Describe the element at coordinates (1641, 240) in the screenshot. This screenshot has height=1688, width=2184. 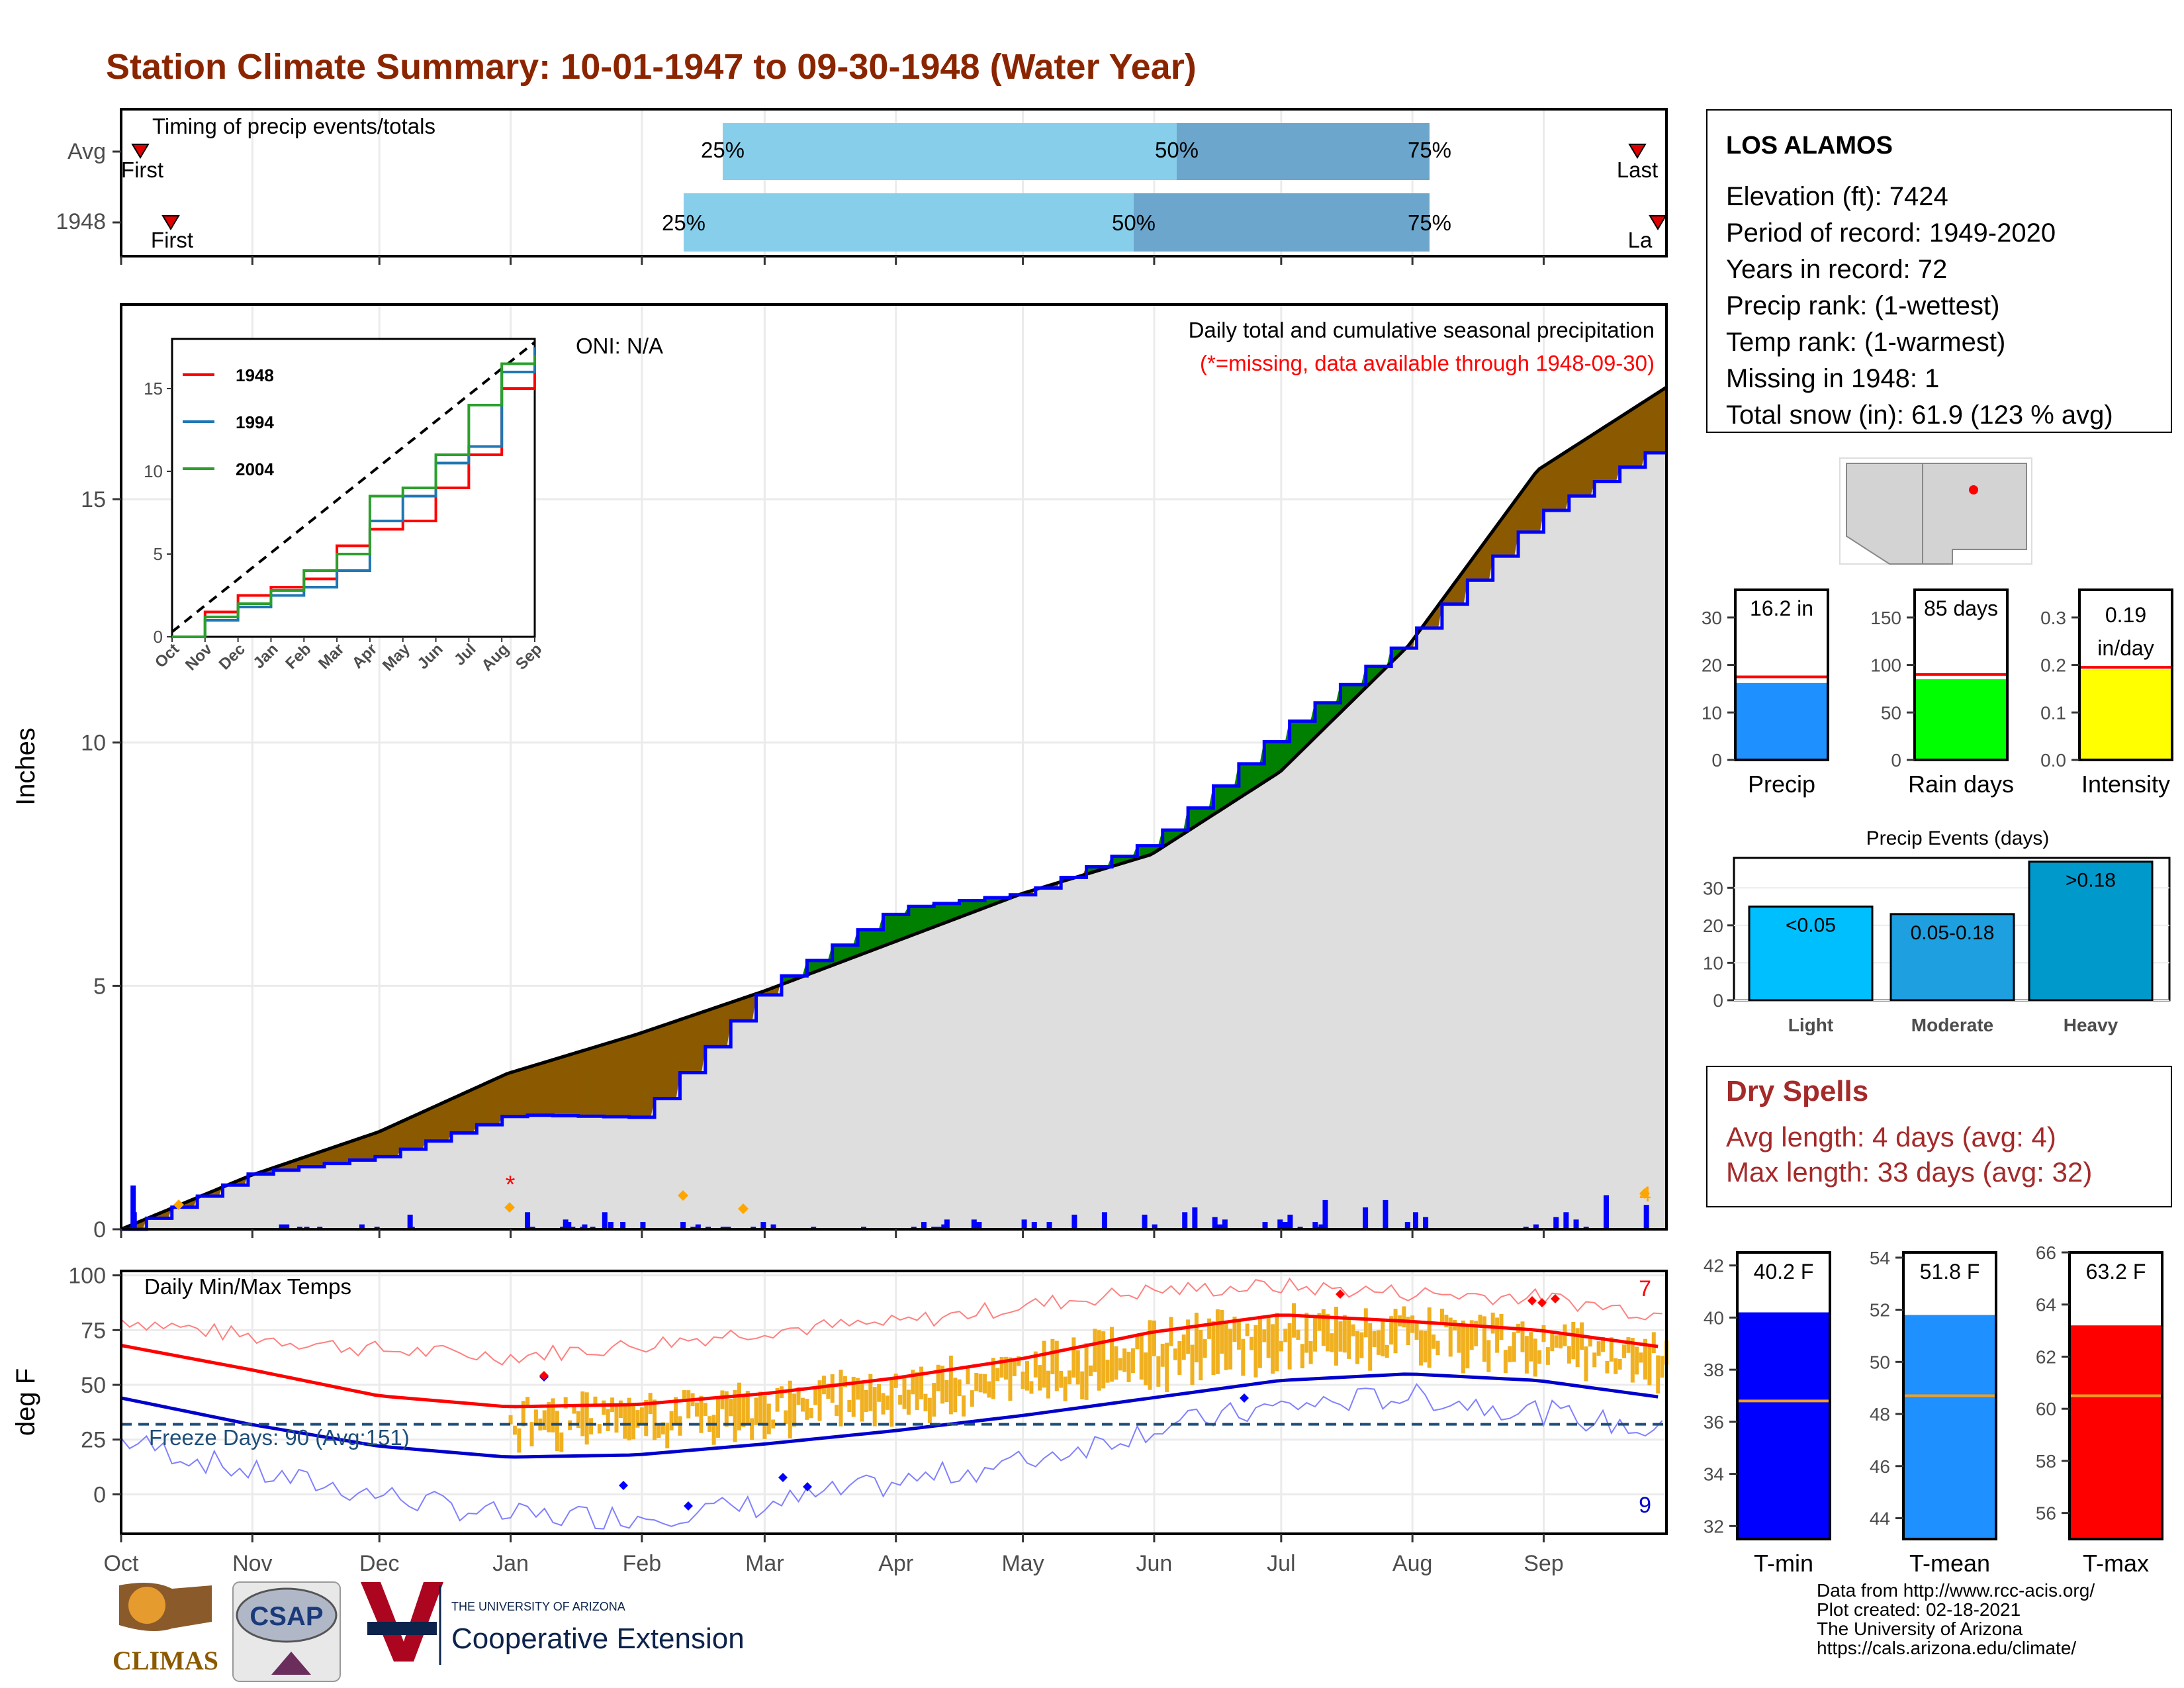
I see `last-label: La` at that location.